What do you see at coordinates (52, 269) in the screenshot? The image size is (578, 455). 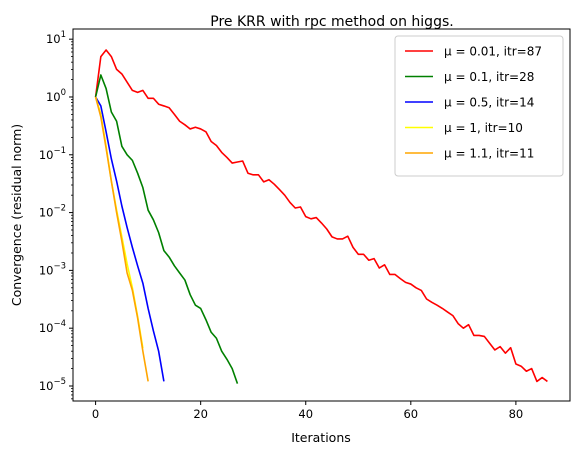 I see `y-tick-label: 10⁻³` at bounding box center [52, 269].